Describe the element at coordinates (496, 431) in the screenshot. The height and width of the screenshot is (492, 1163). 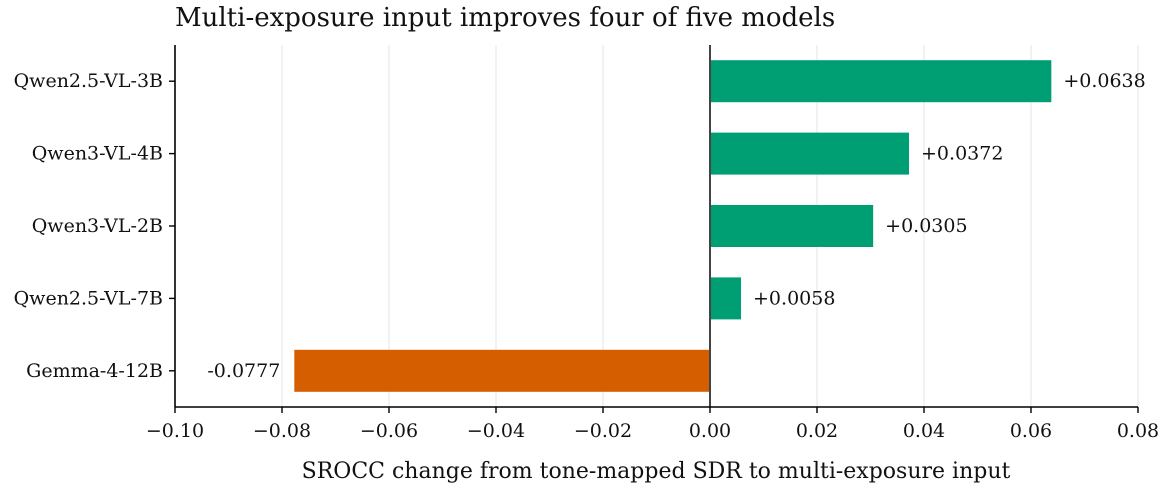
I see `x-tick-label: −0.04` at that location.